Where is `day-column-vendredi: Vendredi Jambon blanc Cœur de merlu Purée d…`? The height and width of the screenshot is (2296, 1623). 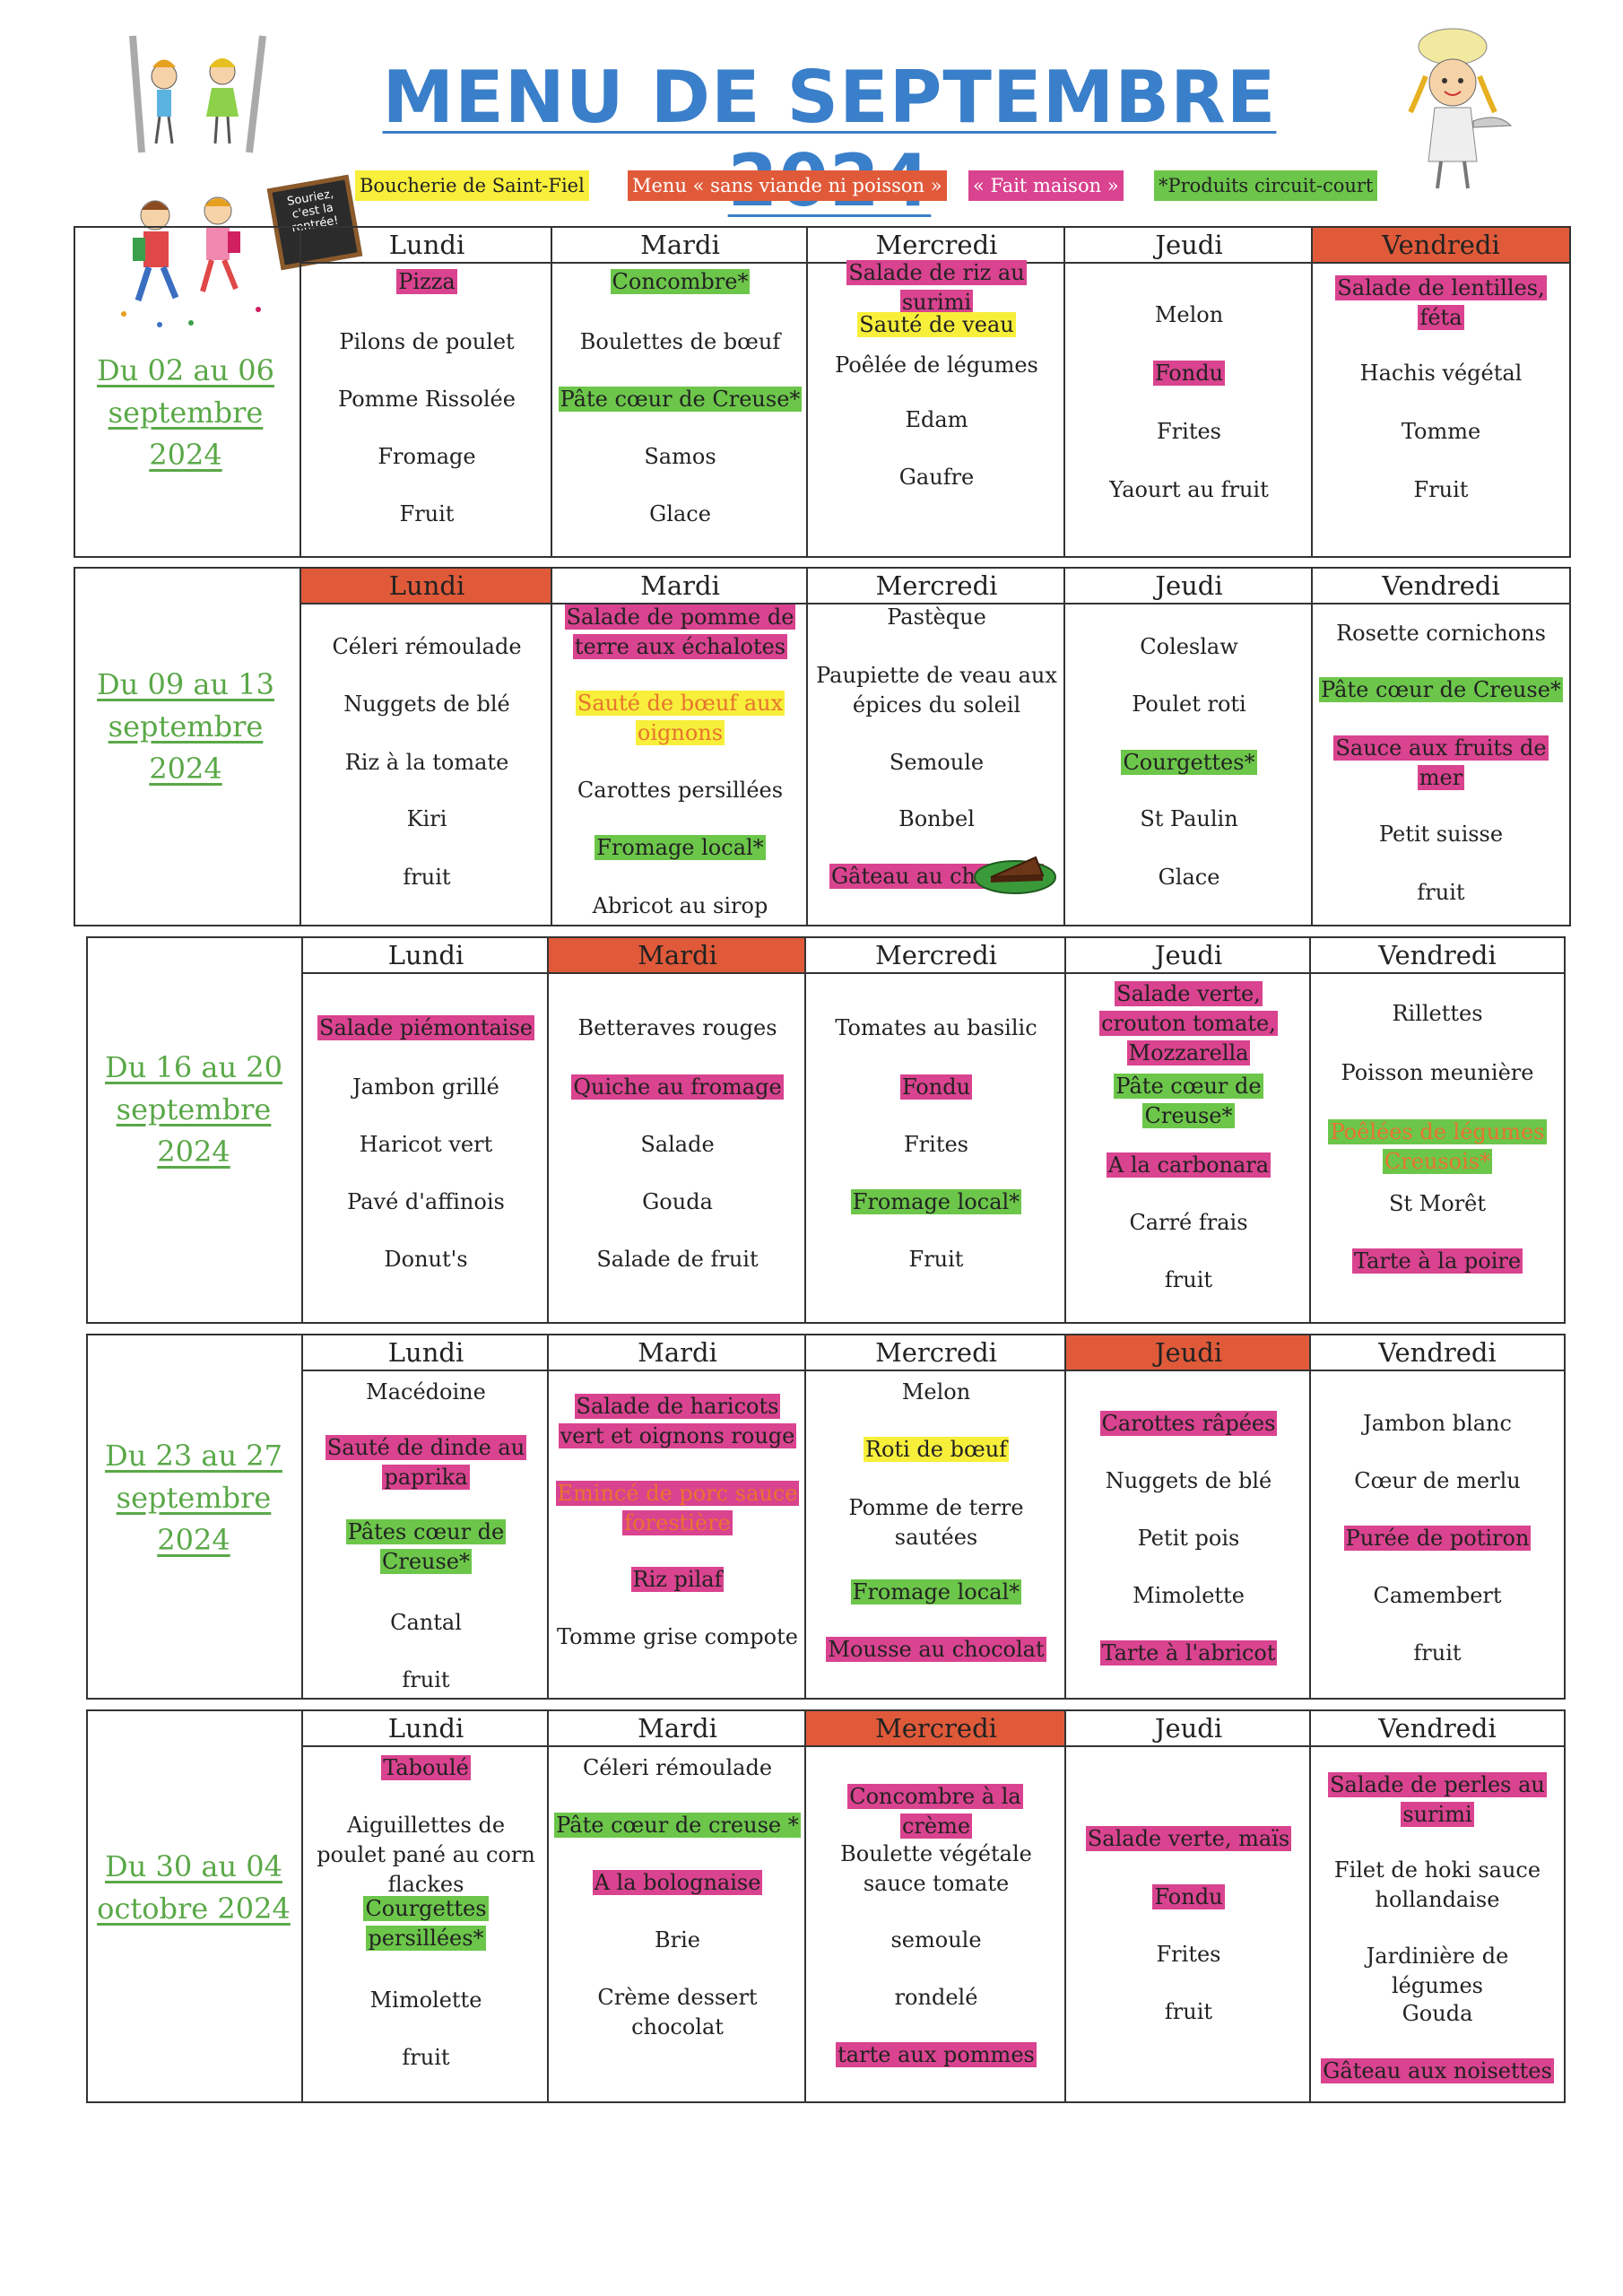
day-column-vendredi: Vendredi Jambon blanc Cœur de merlu Purée d… is located at coordinates (1436, 1516).